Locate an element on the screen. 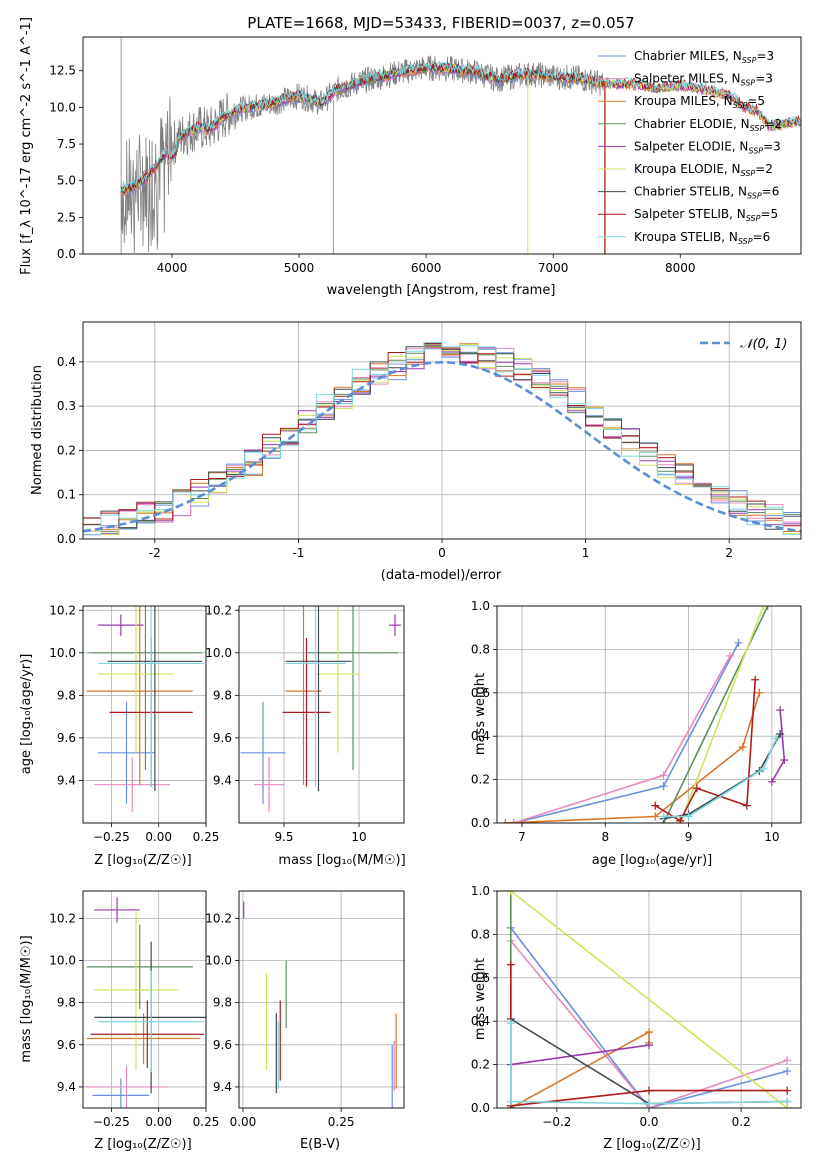 The height and width of the screenshot is (1170, 819). weight-line-salpeter_miles is located at coordinates (649, 1024).